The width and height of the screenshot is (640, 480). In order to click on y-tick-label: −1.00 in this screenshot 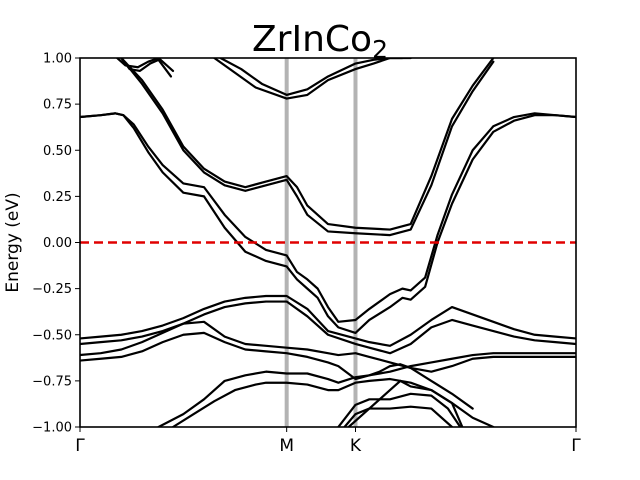, I will do `click(52, 428)`.